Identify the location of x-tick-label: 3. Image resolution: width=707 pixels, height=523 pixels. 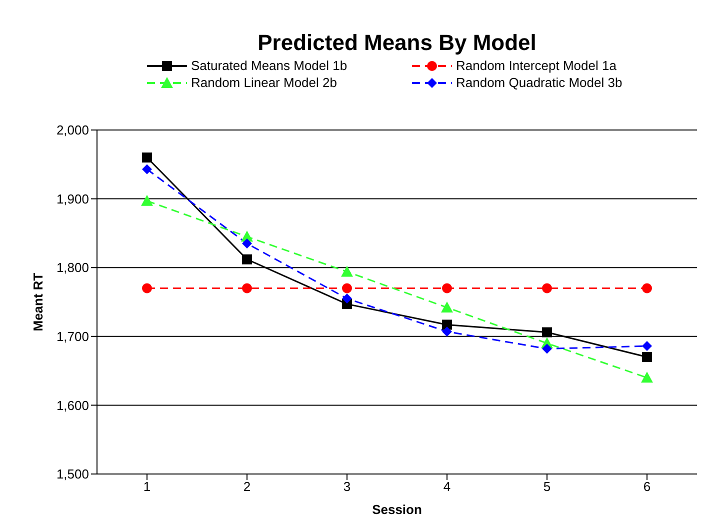
(347, 486).